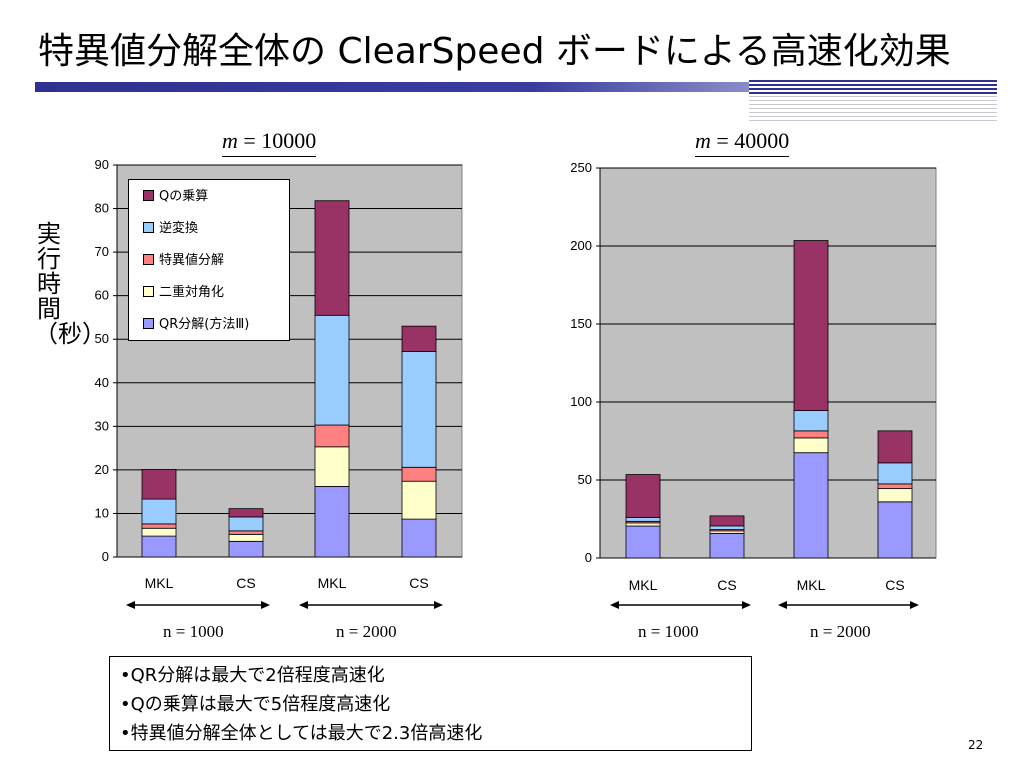 The image size is (1024, 768). What do you see at coordinates (102, 208) in the screenshot?
I see `y-tick-label: 80` at bounding box center [102, 208].